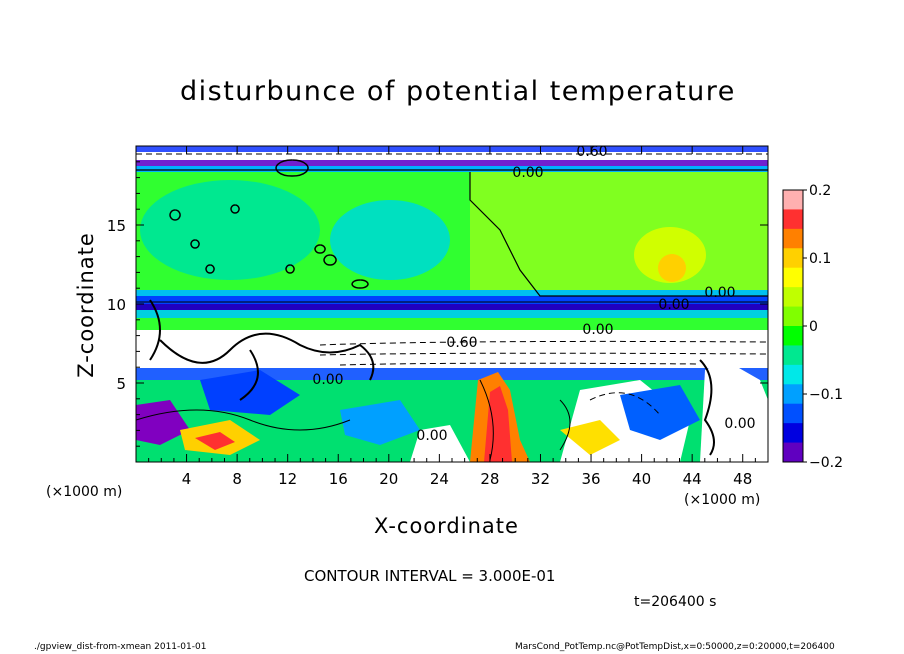  I want to click on white-mid-lobe, so click(440, 443).